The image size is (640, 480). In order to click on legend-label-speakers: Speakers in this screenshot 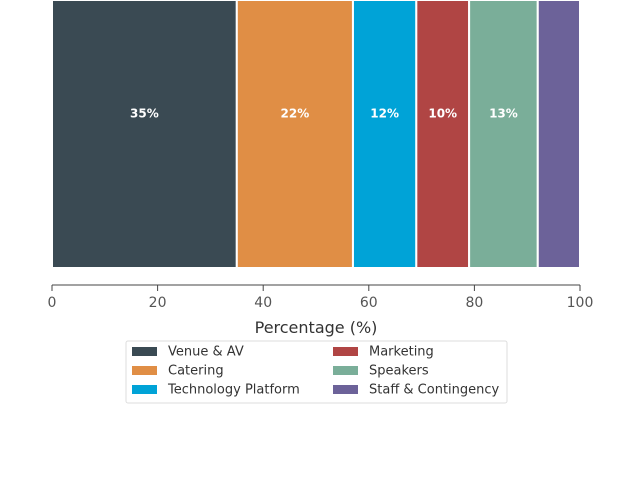, I will do `click(399, 371)`.